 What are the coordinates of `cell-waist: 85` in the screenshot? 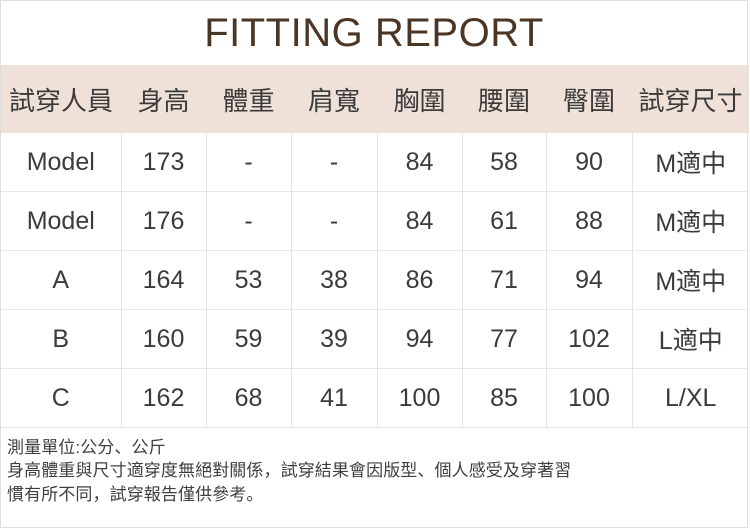 It's located at (504, 398).